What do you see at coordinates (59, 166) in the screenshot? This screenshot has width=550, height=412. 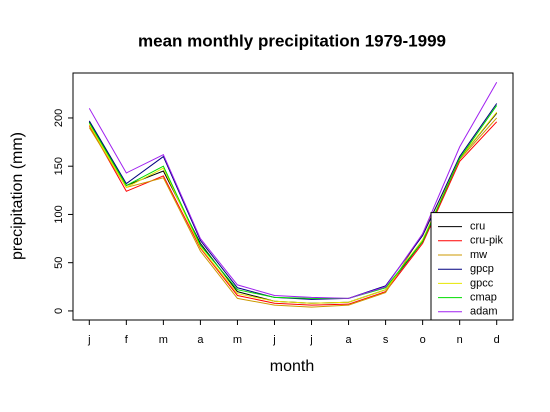 I see `y-tick-label: 150` at bounding box center [59, 166].